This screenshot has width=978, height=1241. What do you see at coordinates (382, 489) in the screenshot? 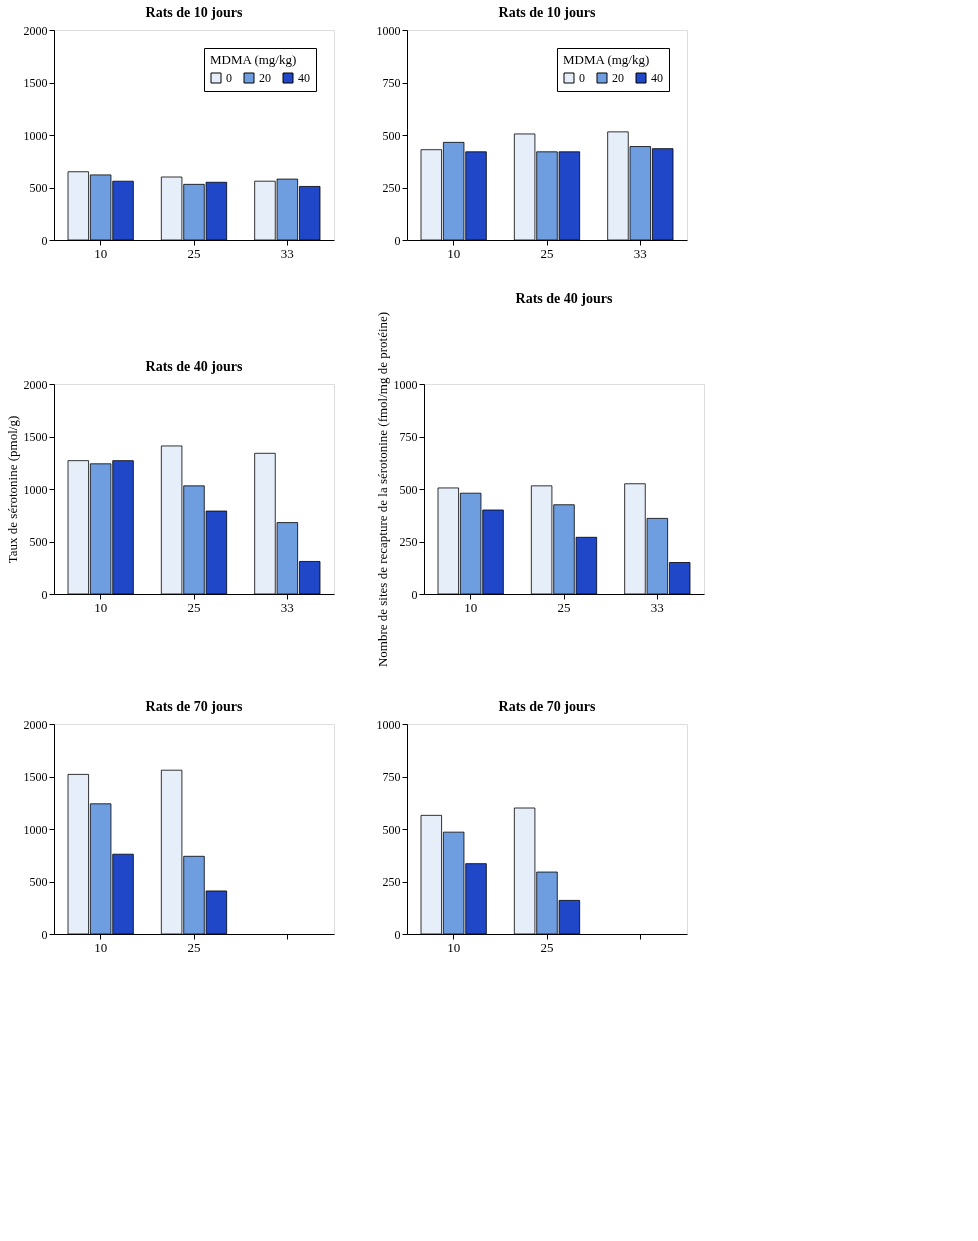
I see `y-axis-title: Nombre de sites de recapture de la sérotonine (fmol/mg de protéine)` at bounding box center [382, 489].